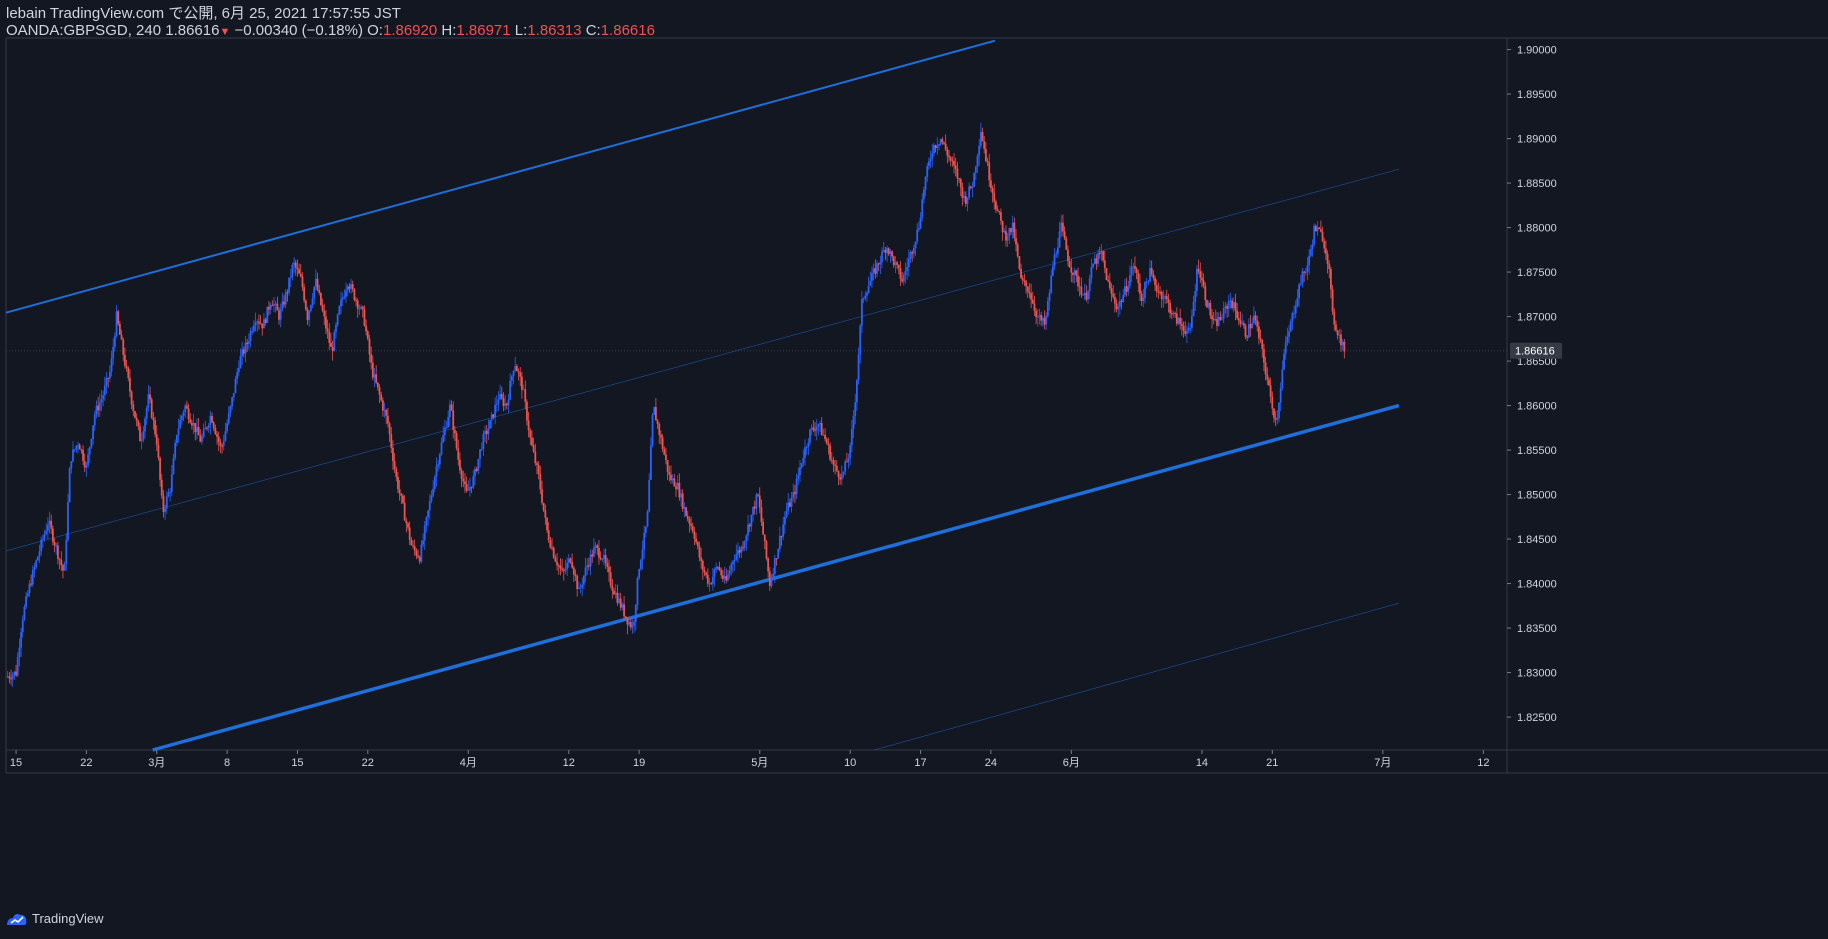 This screenshot has height=939, width=1828. Describe the element at coordinates (1382, 763) in the screenshot. I see `time-tick-label: 7月` at that location.